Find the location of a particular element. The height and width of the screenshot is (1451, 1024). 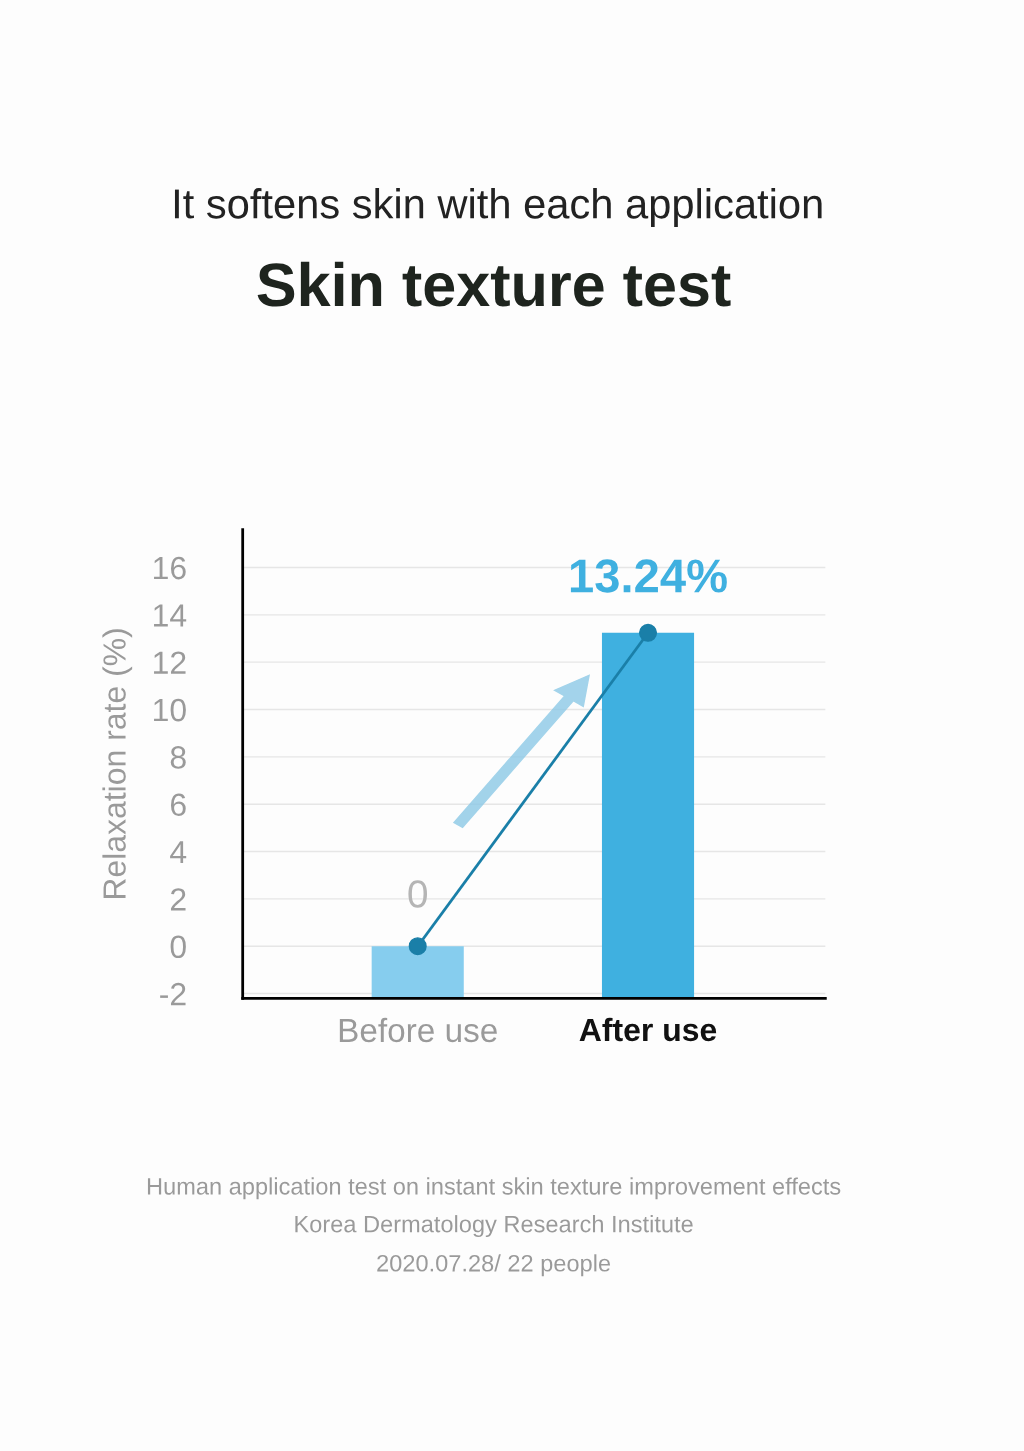

text: Korea Dermatology Research Institute is located at coordinates (494, 1226).